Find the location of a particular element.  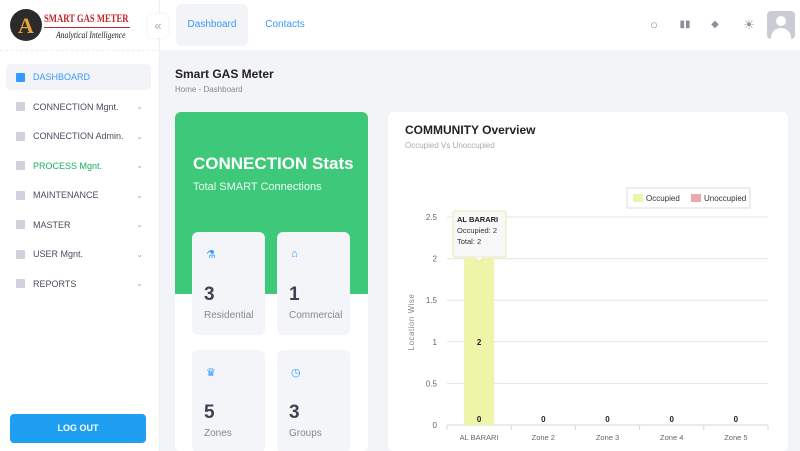

y-tick-label: 0.5 is located at coordinates (432, 383).